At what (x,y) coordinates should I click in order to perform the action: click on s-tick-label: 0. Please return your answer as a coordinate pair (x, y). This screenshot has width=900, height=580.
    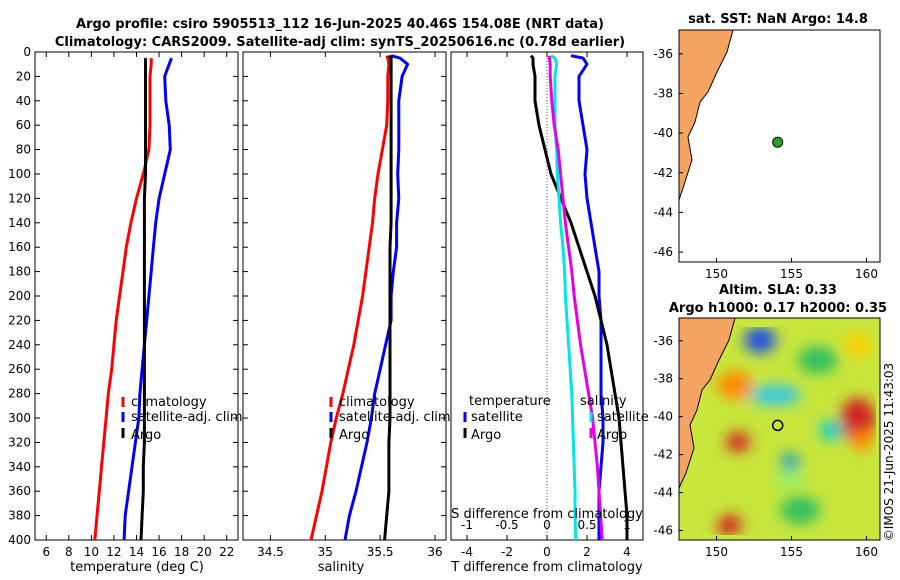
    Looking at the image, I should click on (547, 525).